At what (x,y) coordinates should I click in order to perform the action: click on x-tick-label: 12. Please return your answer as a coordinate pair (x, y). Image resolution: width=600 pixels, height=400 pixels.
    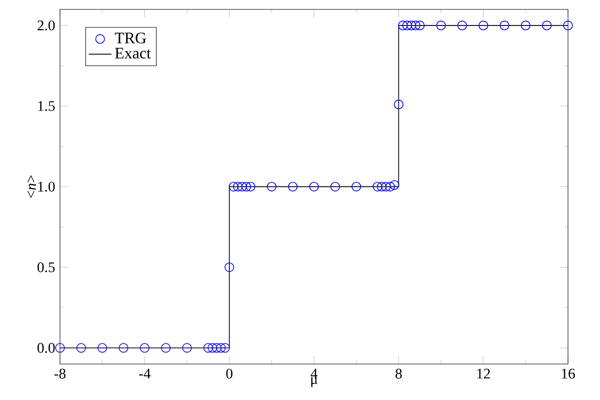
    Looking at the image, I should click on (483, 373).